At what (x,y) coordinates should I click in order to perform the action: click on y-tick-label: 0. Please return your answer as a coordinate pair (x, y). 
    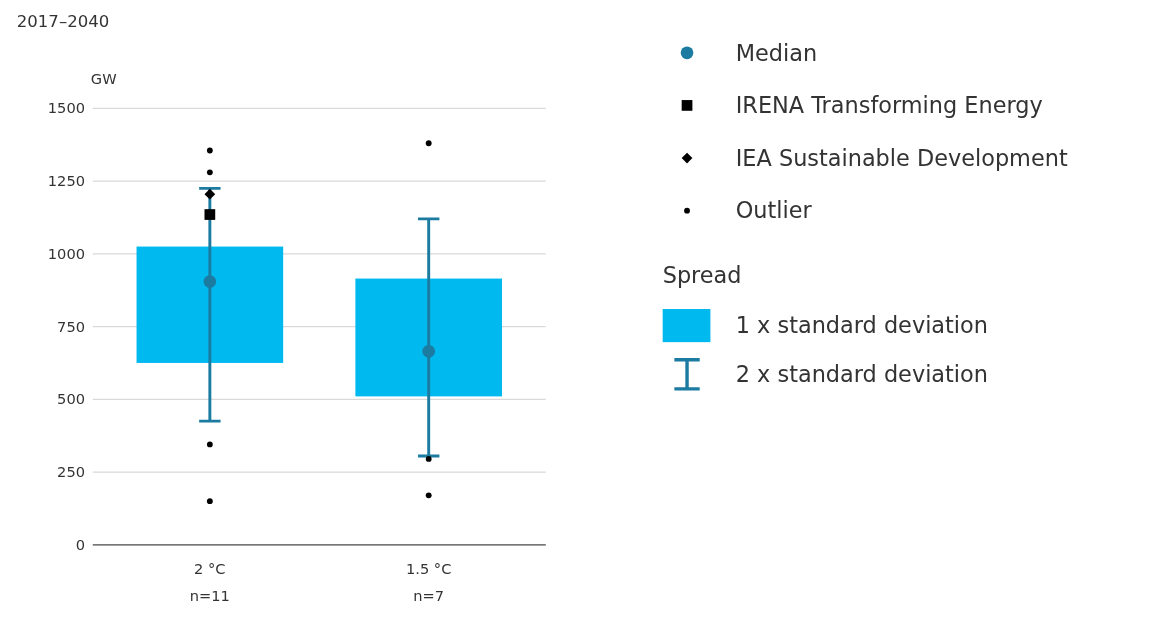
    Looking at the image, I should click on (80, 544).